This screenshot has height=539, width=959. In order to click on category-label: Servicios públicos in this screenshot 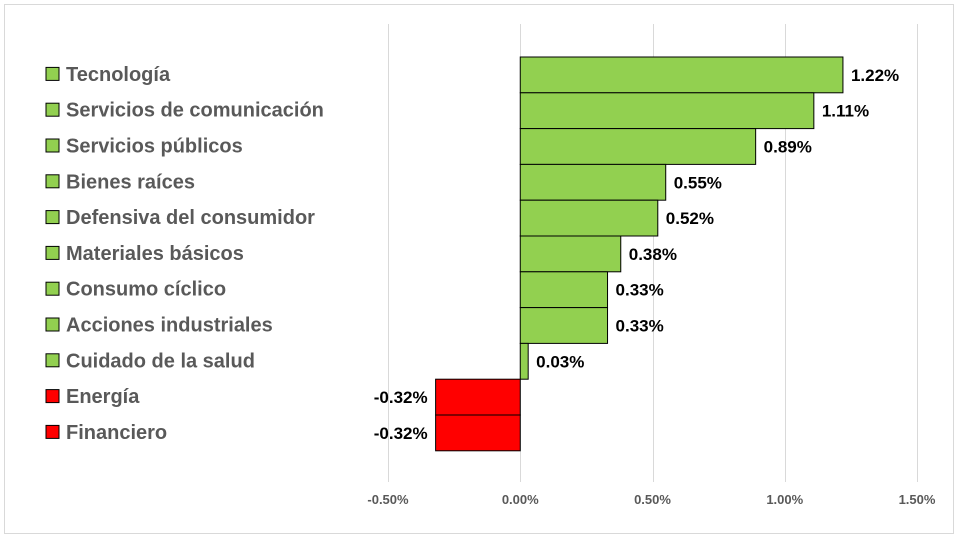, I will do `click(154, 147)`.